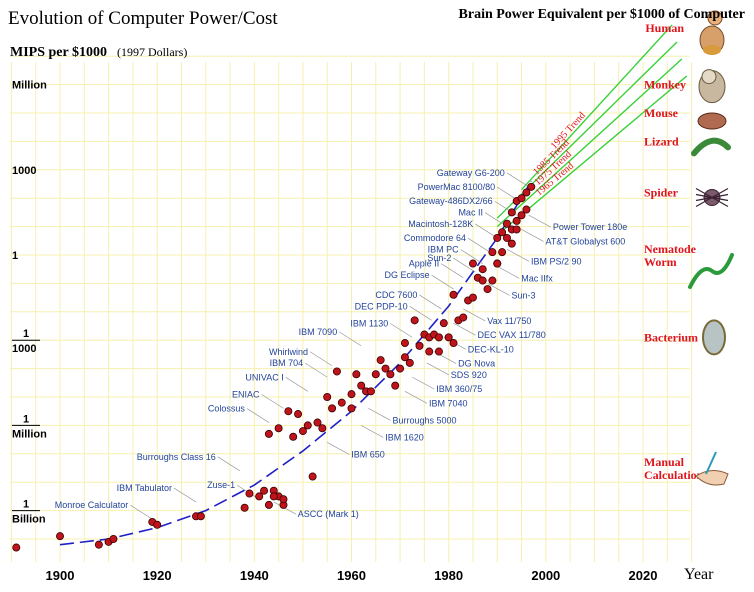 This screenshot has width=754, height=592. I want to click on machine-label: IBM 7090, so click(318, 332).